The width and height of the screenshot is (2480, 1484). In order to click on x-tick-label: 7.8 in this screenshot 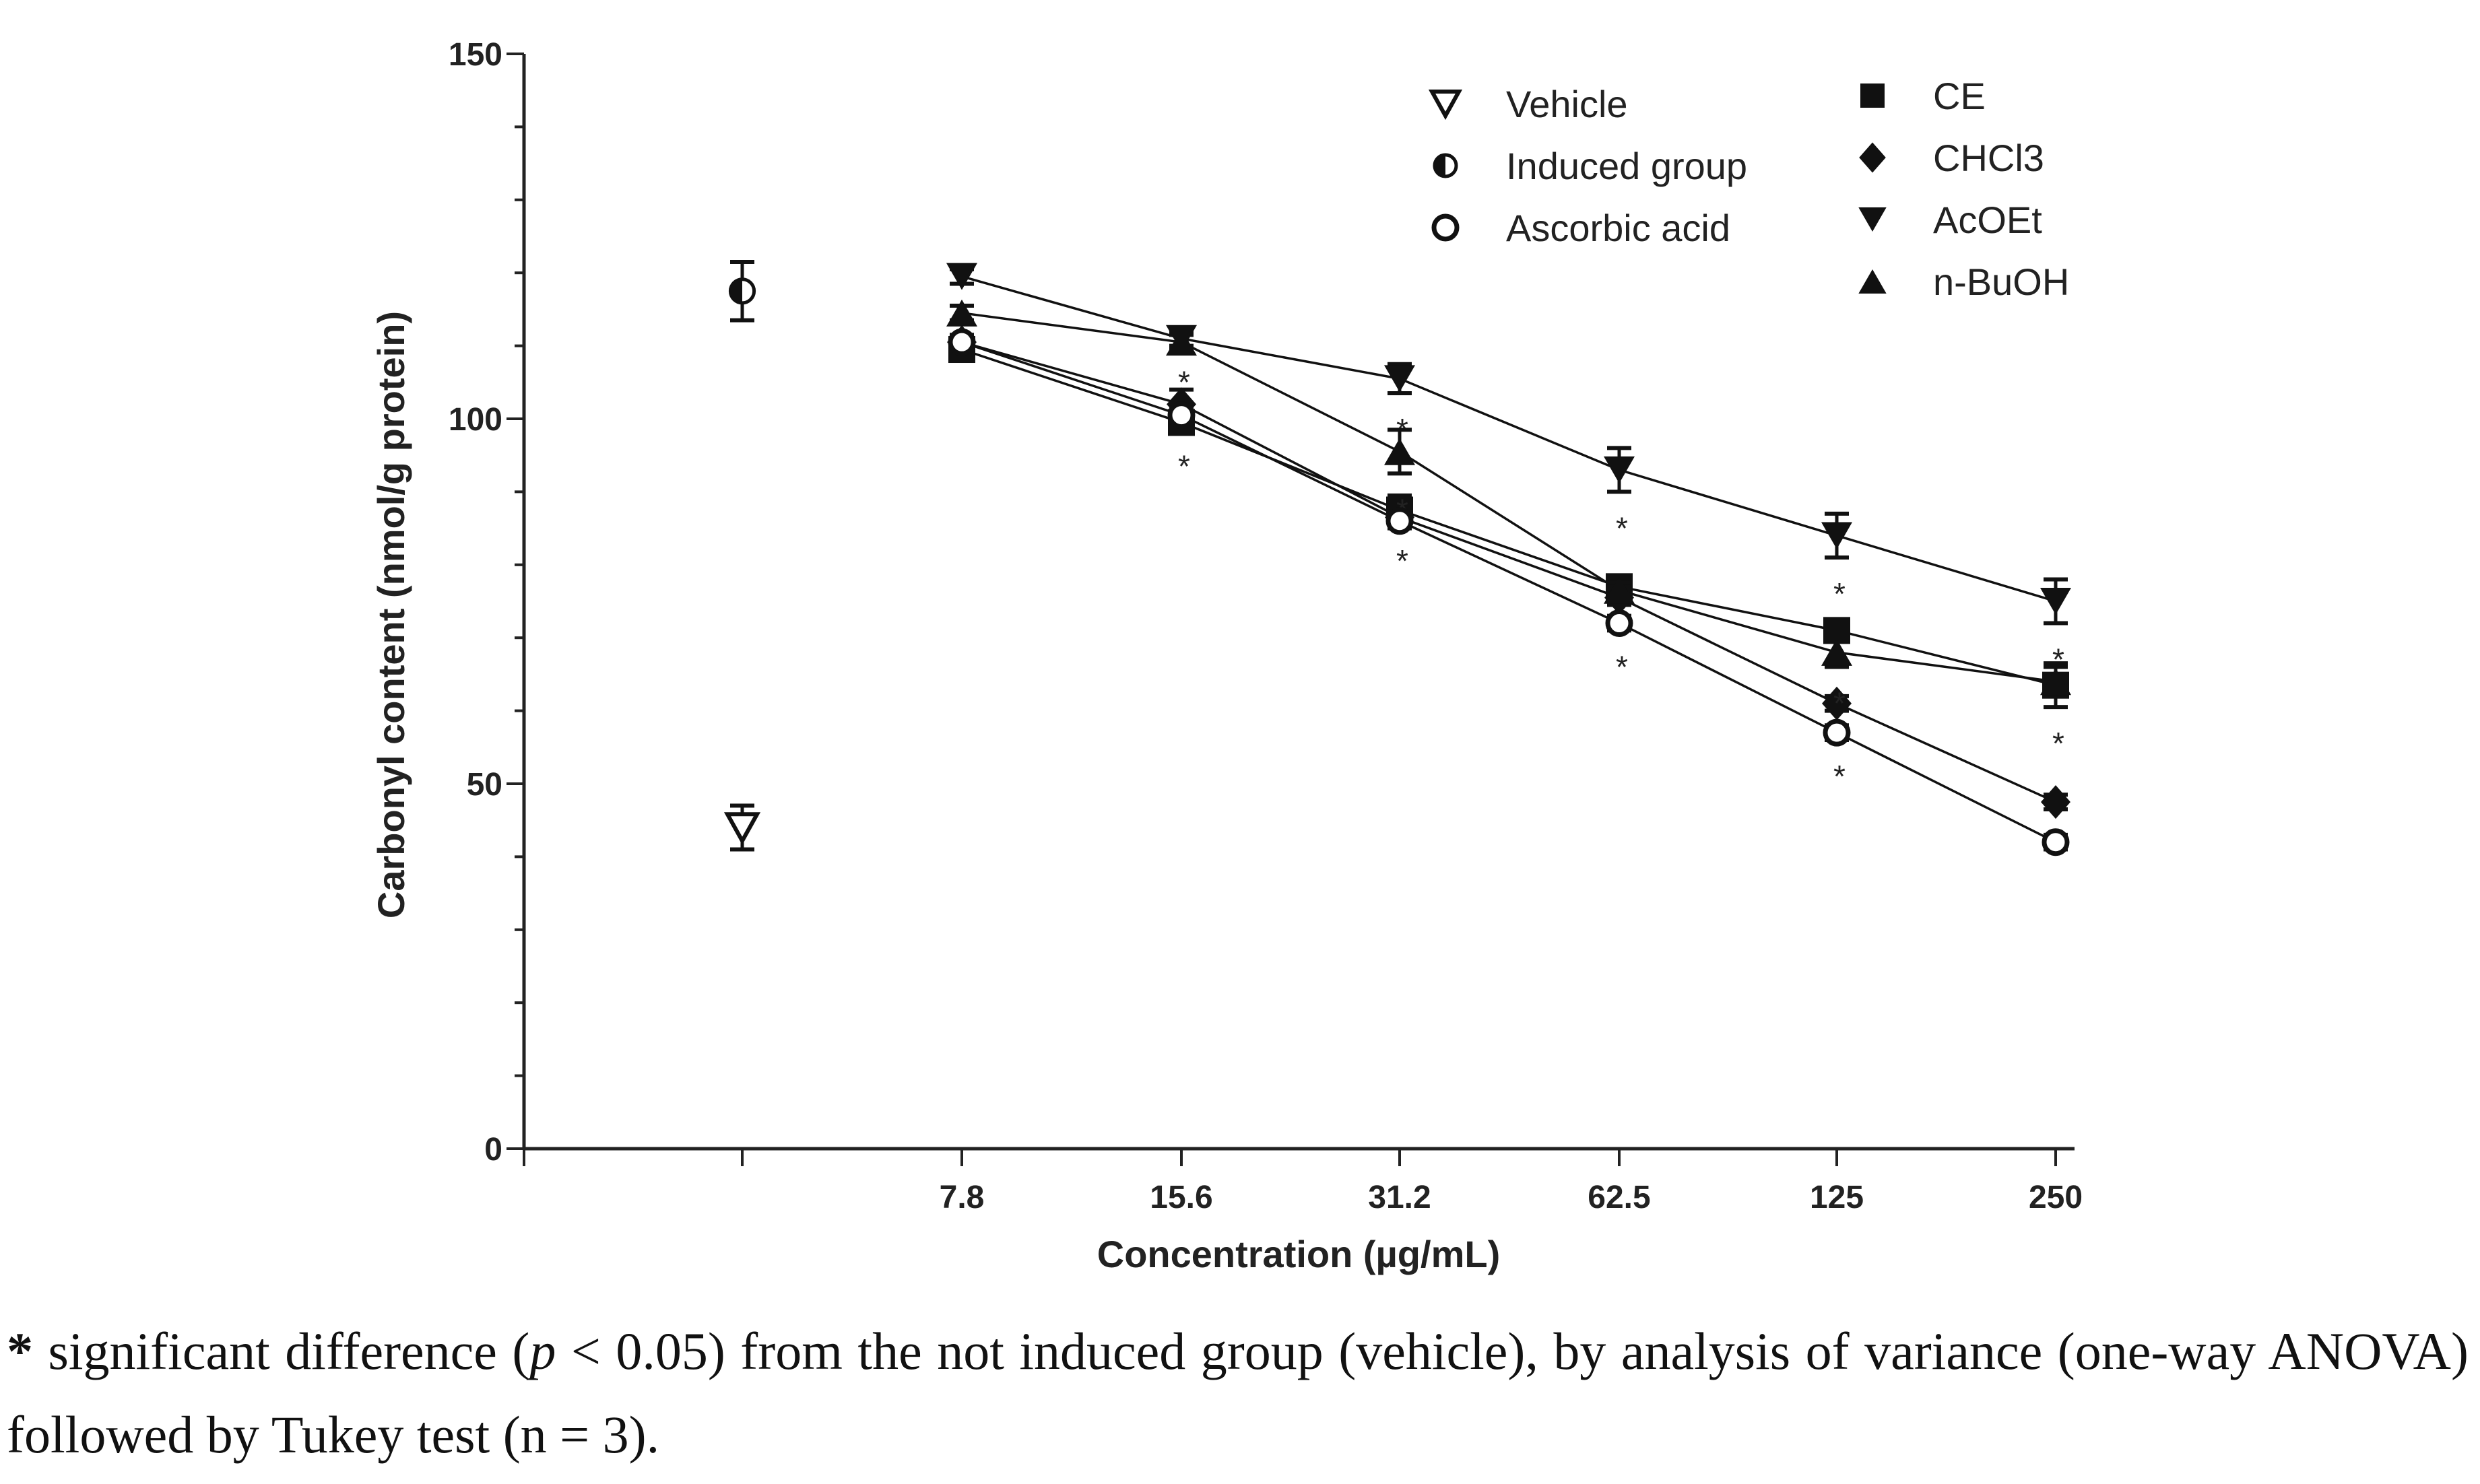, I will do `click(962, 1197)`.